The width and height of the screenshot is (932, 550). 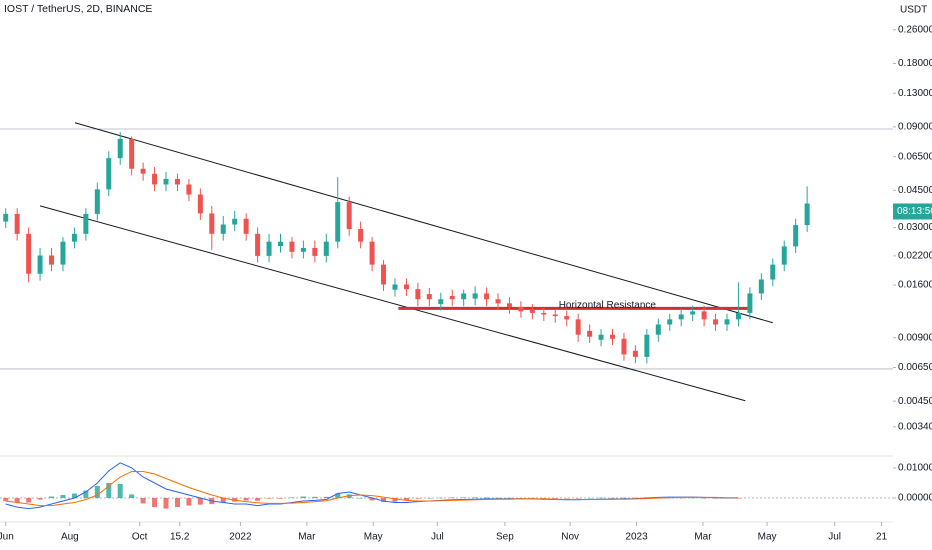 What do you see at coordinates (70, 537) in the screenshot?
I see `x-tick-label: Aug` at bounding box center [70, 537].